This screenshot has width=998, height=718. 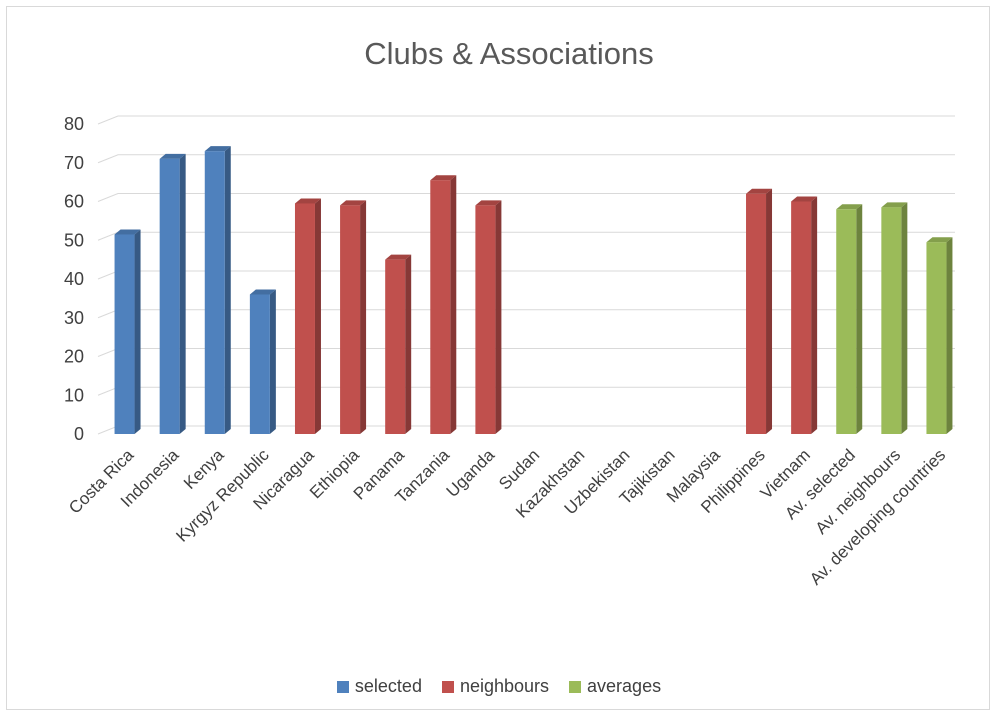 I want to click on legend-item-selected: selected, so click(x=379, y=686).